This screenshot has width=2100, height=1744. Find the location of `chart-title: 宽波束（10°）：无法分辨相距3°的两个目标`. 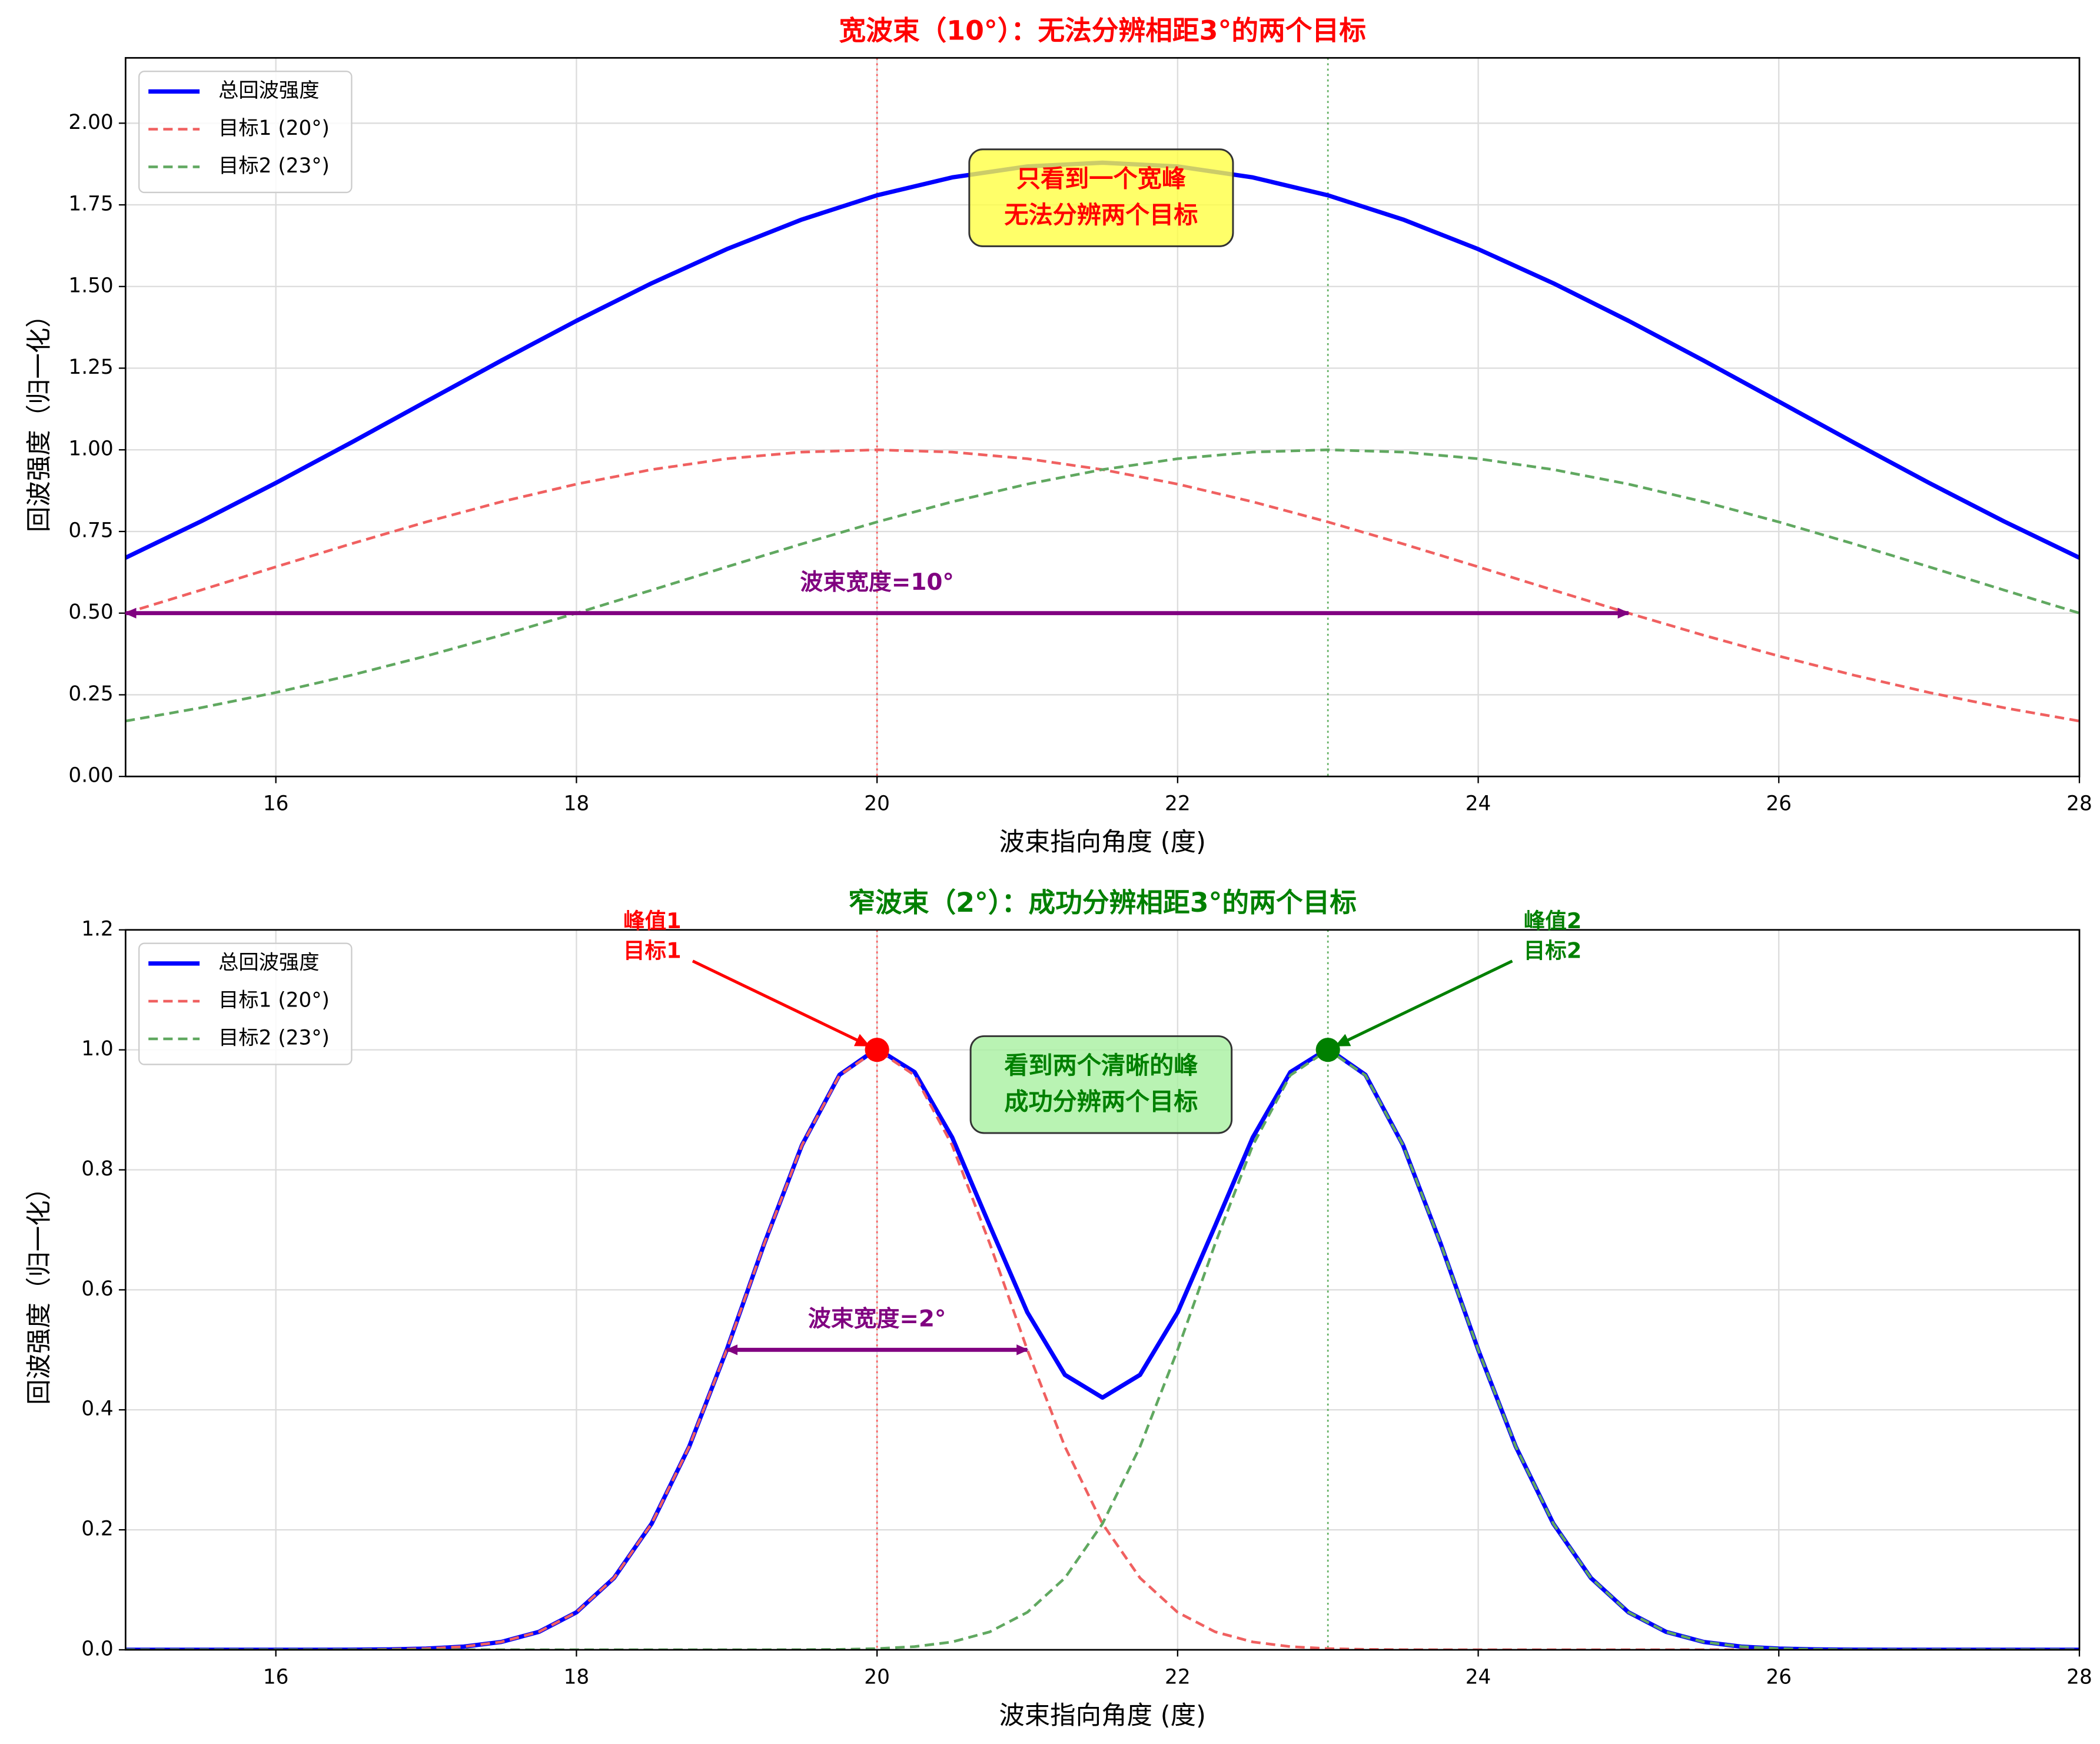

chart-title: 宽波束（10°）：无法分辨相距3°的两个目标 is located at coordinates (1102, 31).